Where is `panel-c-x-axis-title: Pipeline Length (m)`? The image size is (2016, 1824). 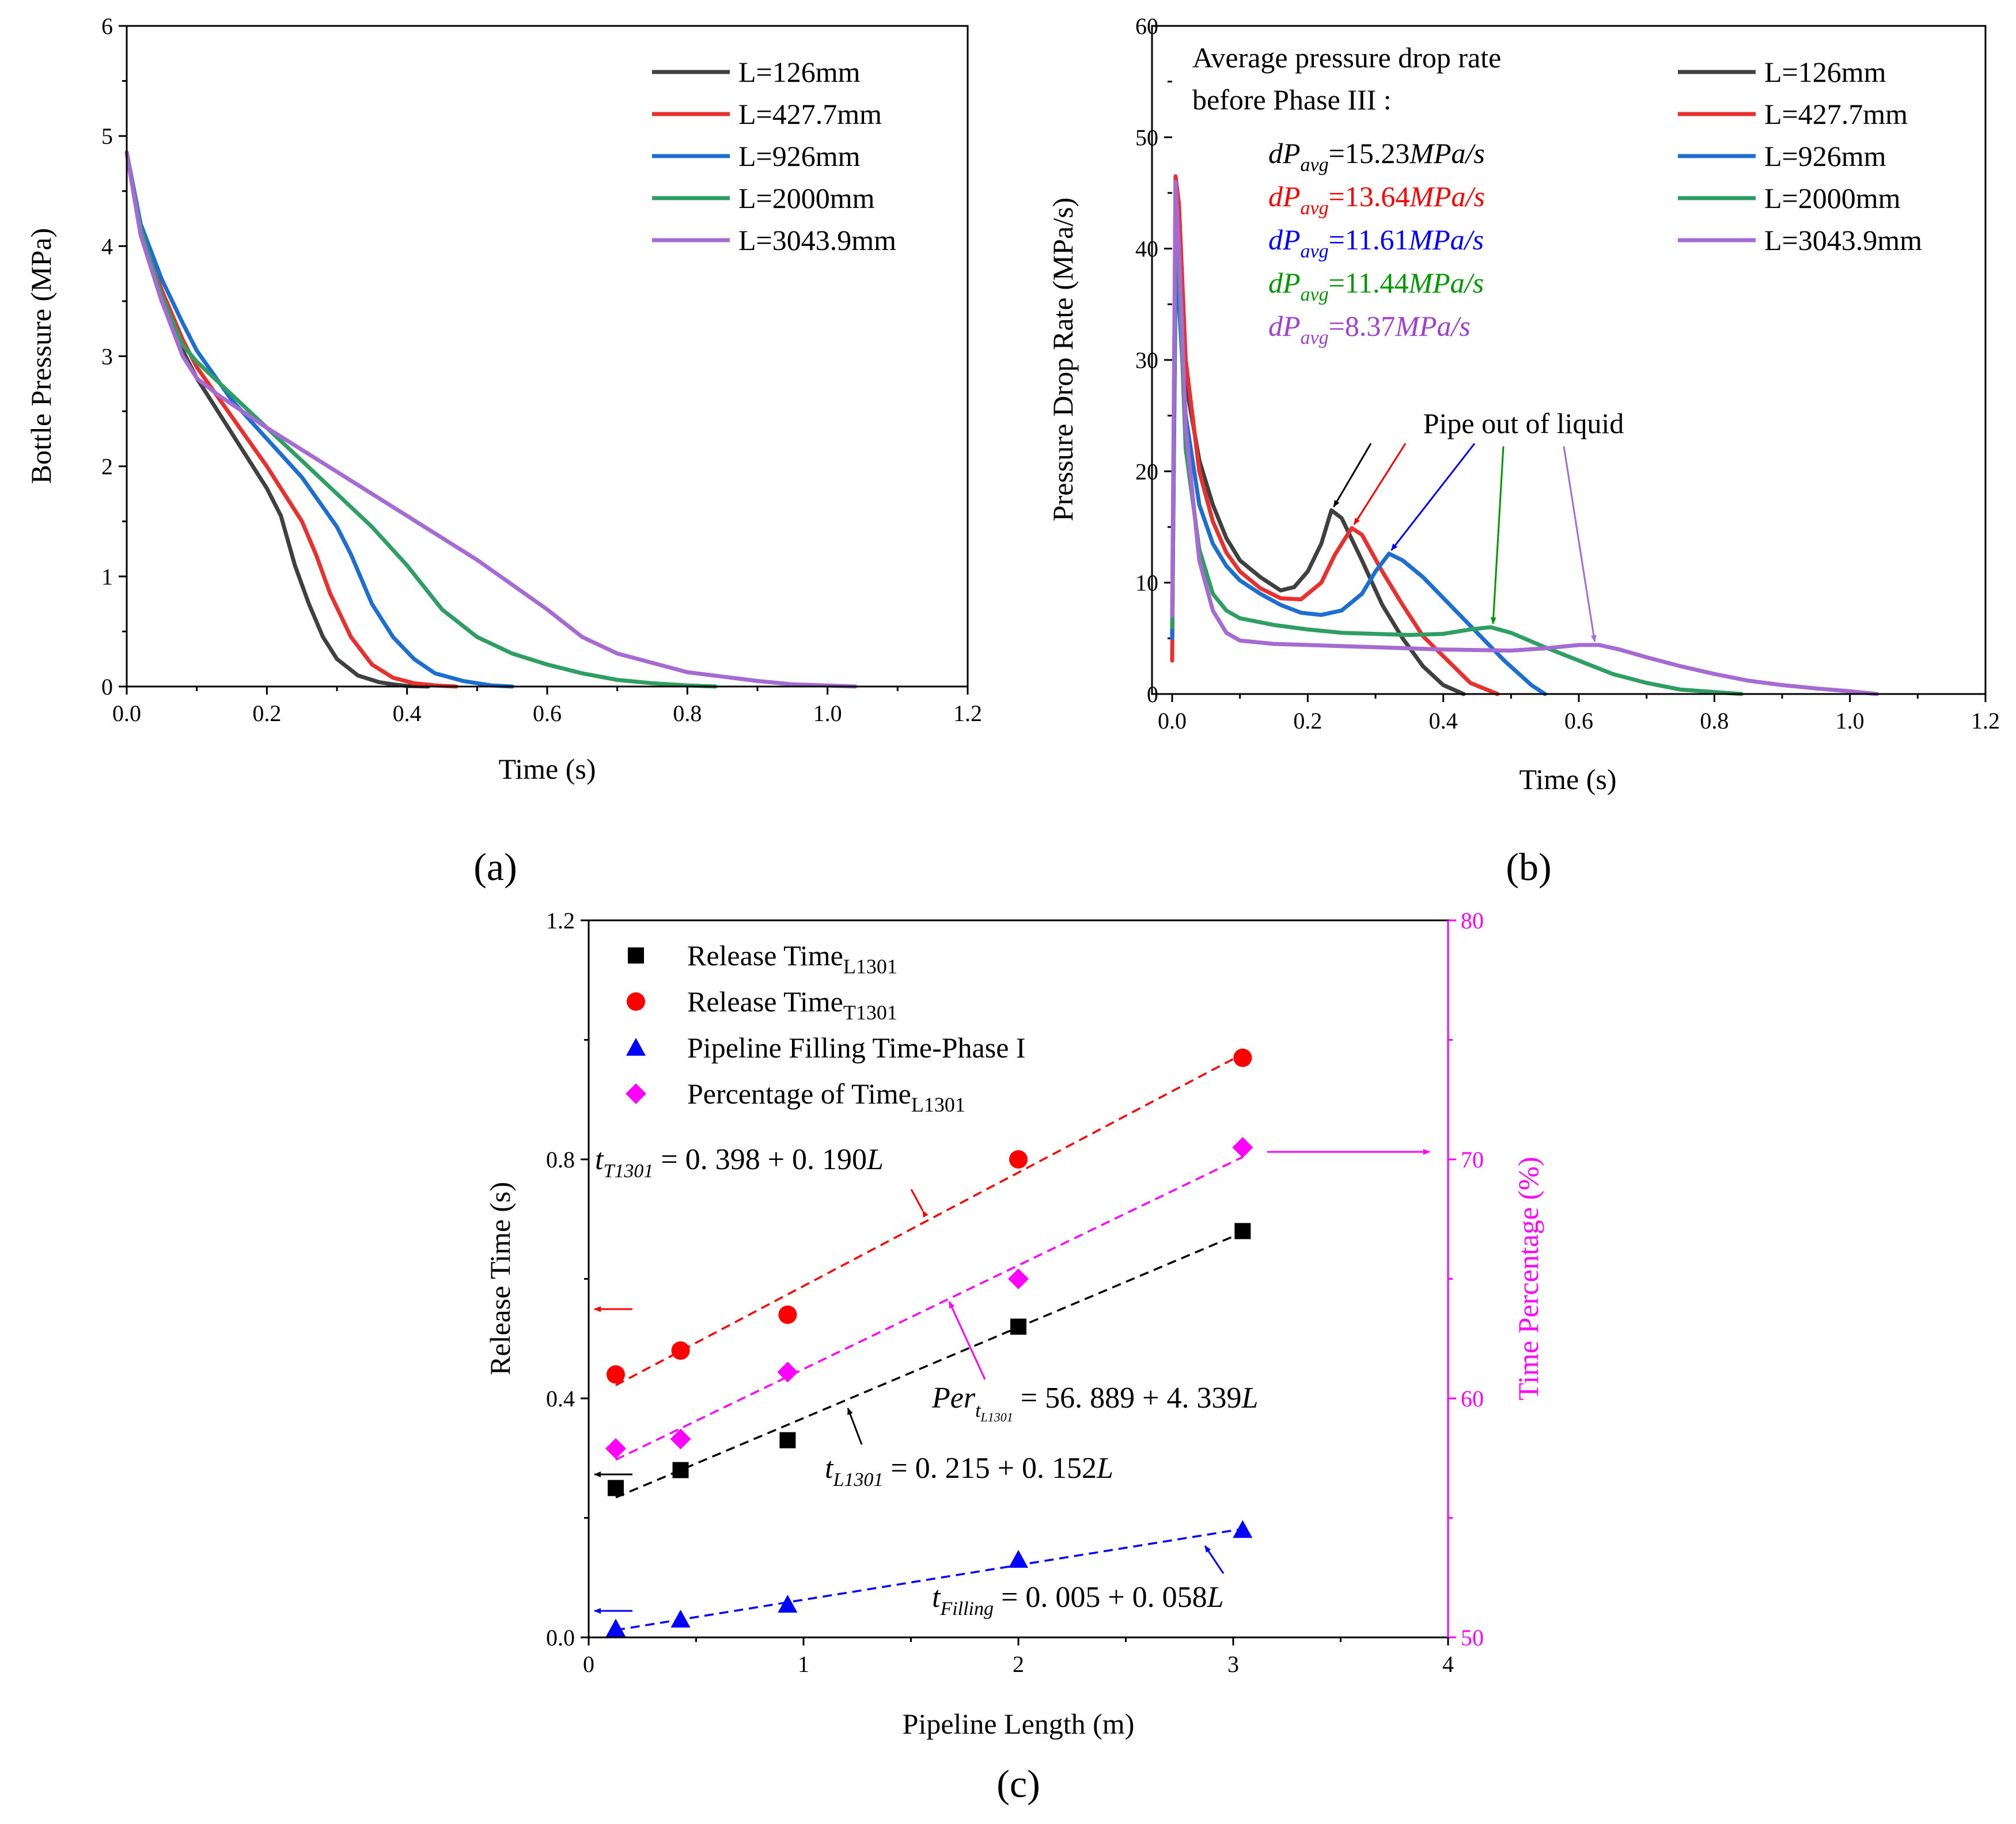
panel-c-x-axis-title: Pipeline Length (m) is located at coordinates (1019, 1724).